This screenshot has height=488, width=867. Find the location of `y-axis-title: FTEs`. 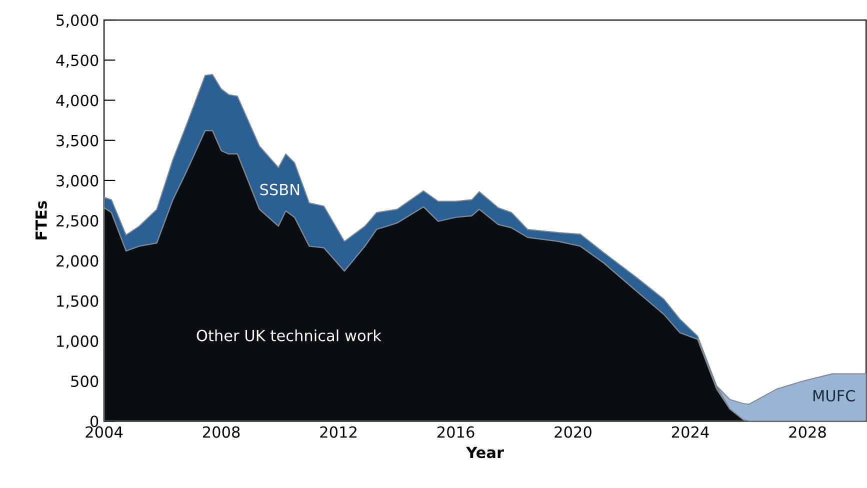

y-axis-title: FTEs is located at coordinates (41, 220).